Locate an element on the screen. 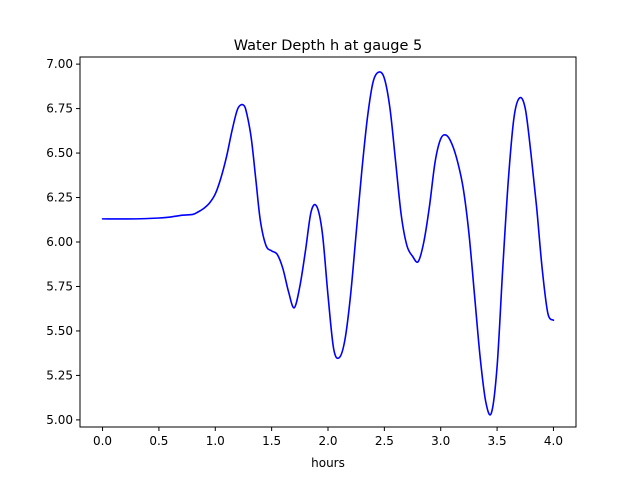 This screenshot has width=640, height=480. y-tick-label: 6.25 is located at coordinates (59, 198).